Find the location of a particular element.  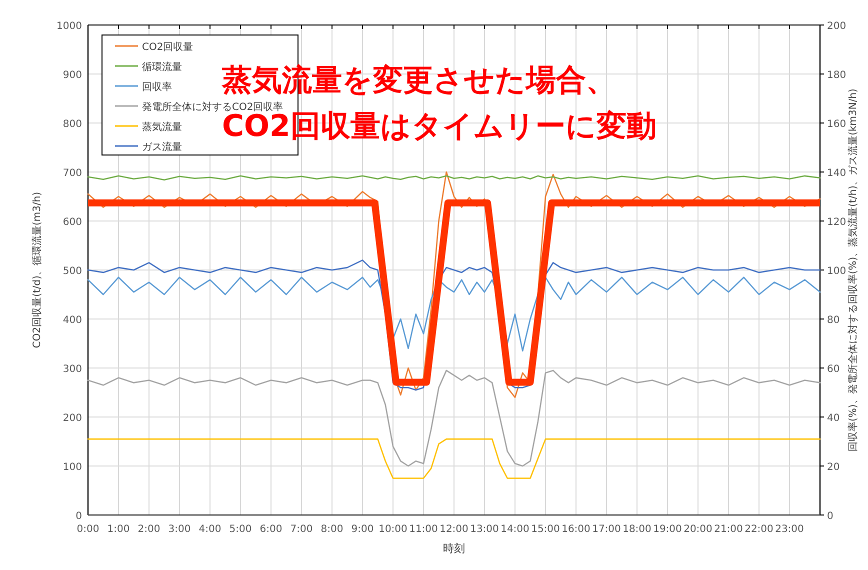

x-tick-label: 18:00 is located at coordinates (637, 529).